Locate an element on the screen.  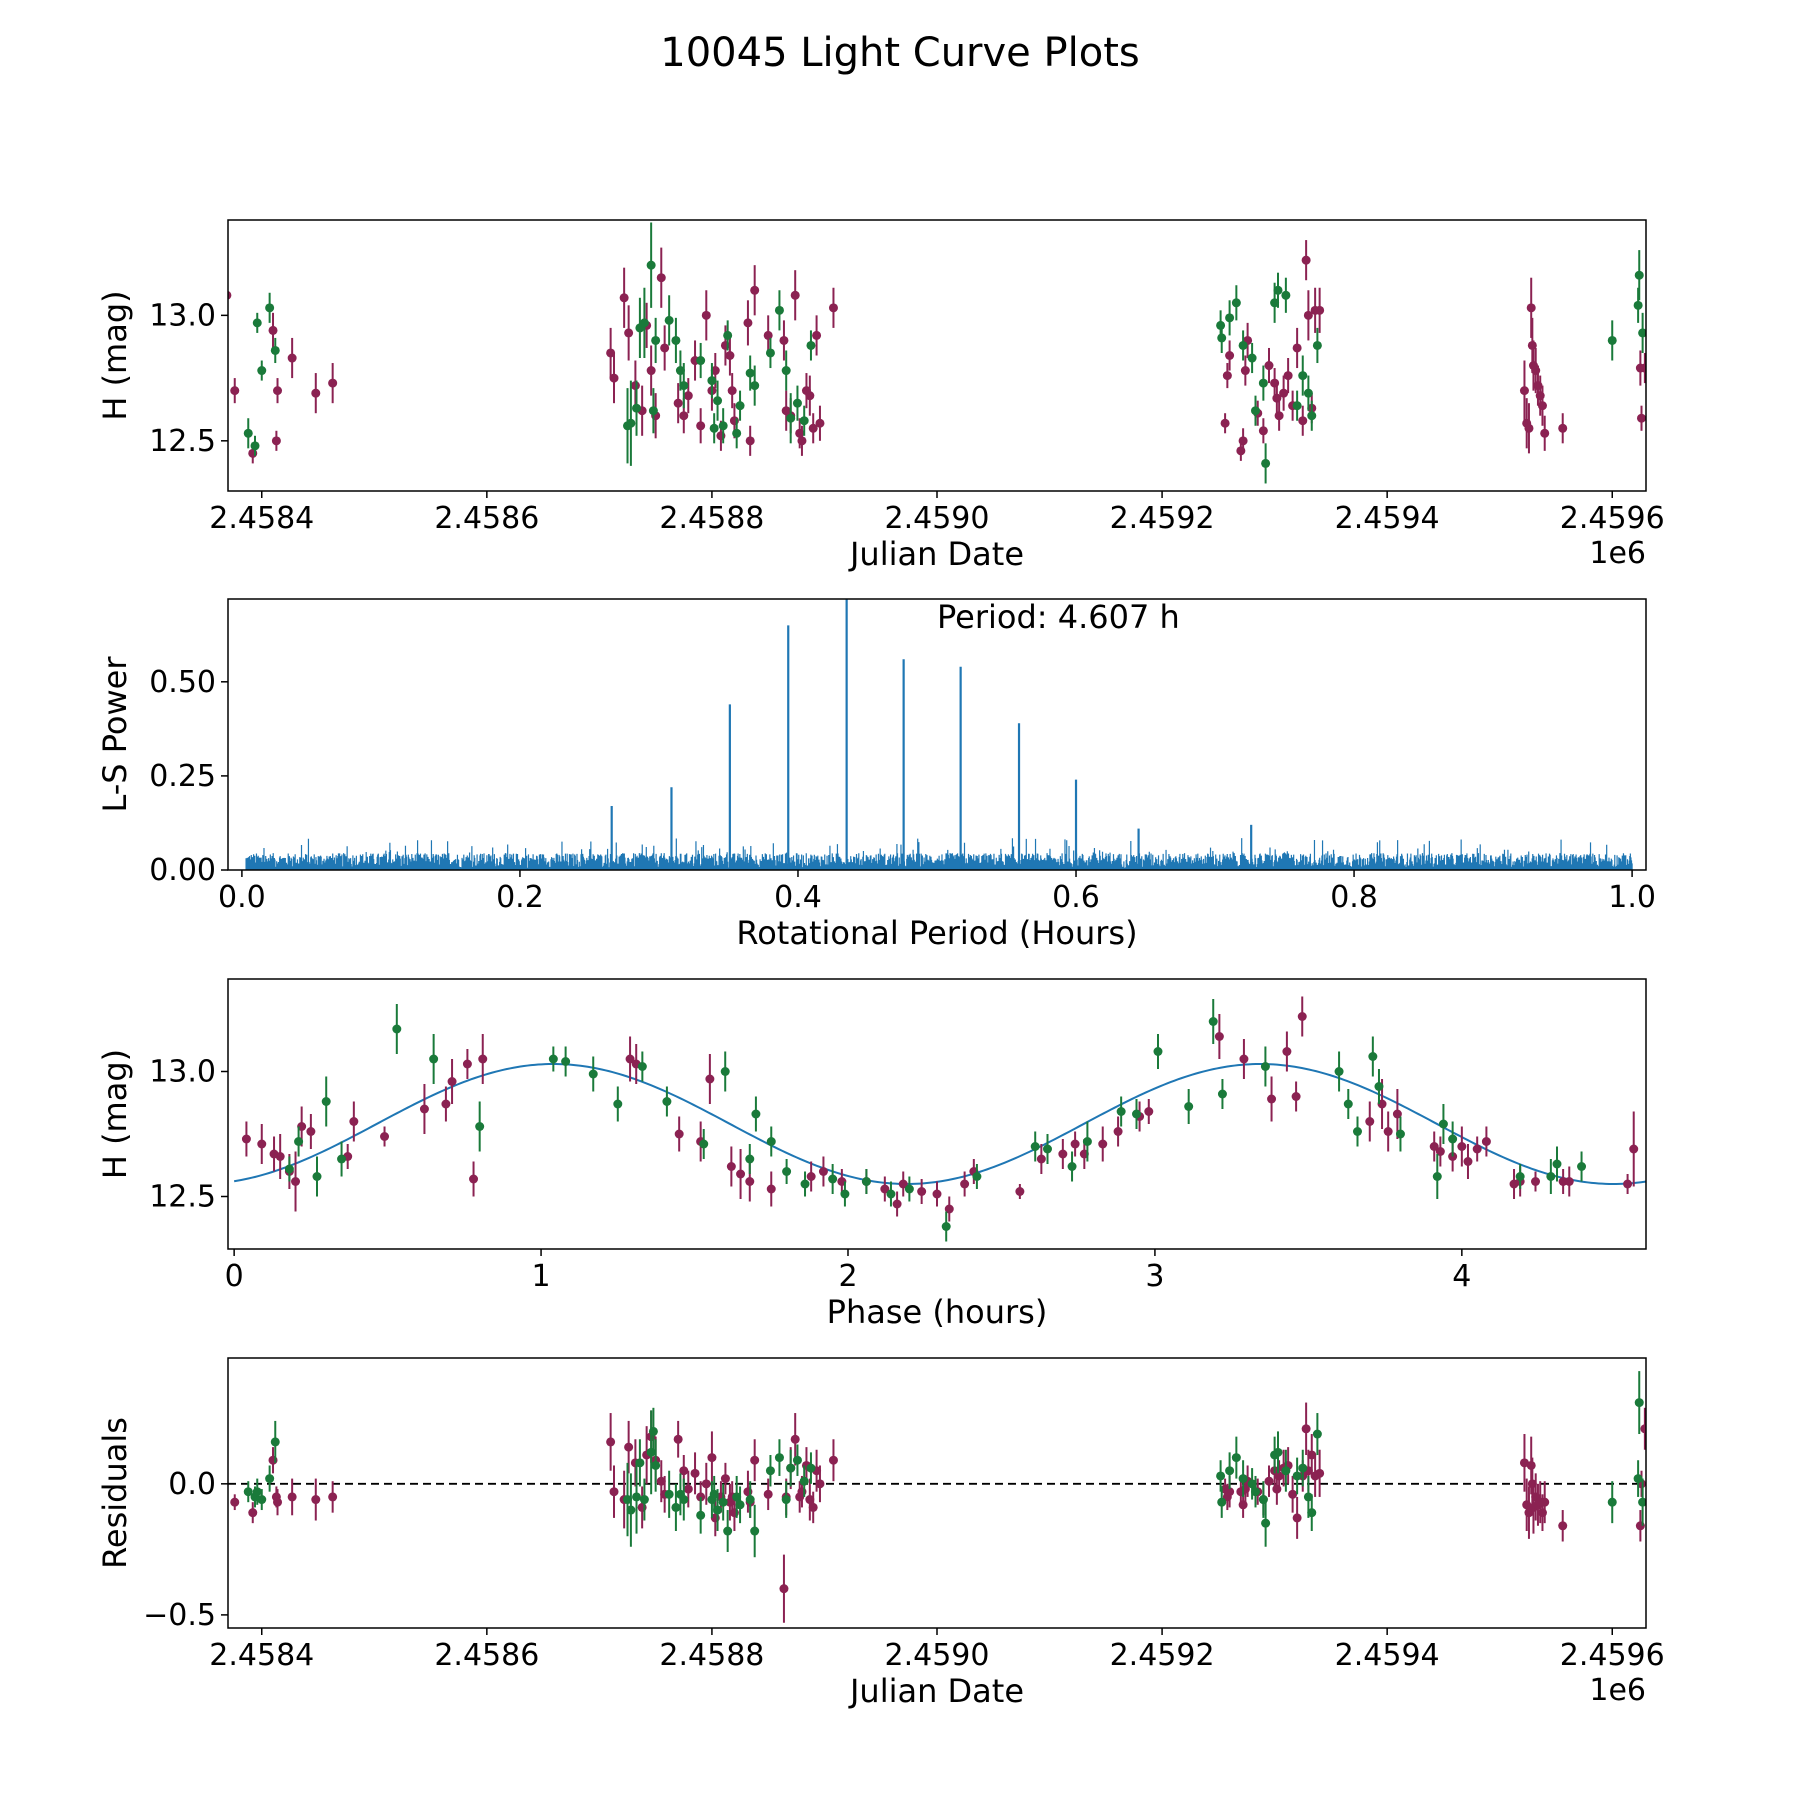
periodogram-x-axis-label: Rotational Period (Hours) is located at coordinates (936, 933).